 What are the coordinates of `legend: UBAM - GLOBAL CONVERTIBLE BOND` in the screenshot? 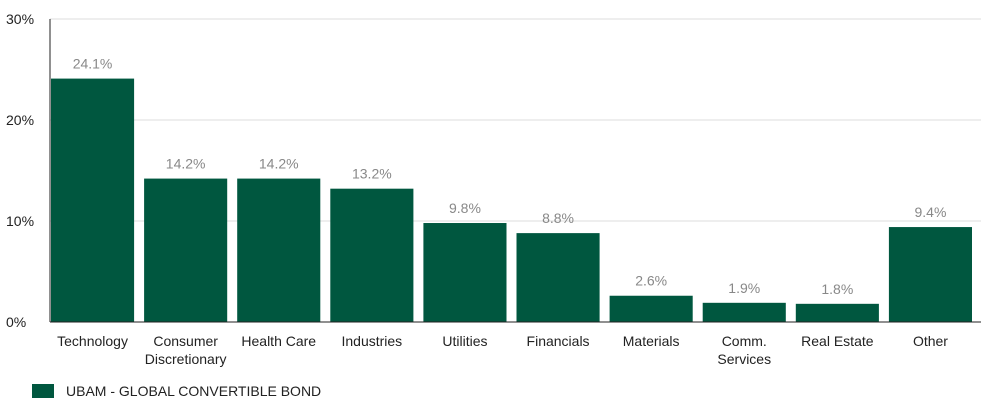 It's located at (176, 391).